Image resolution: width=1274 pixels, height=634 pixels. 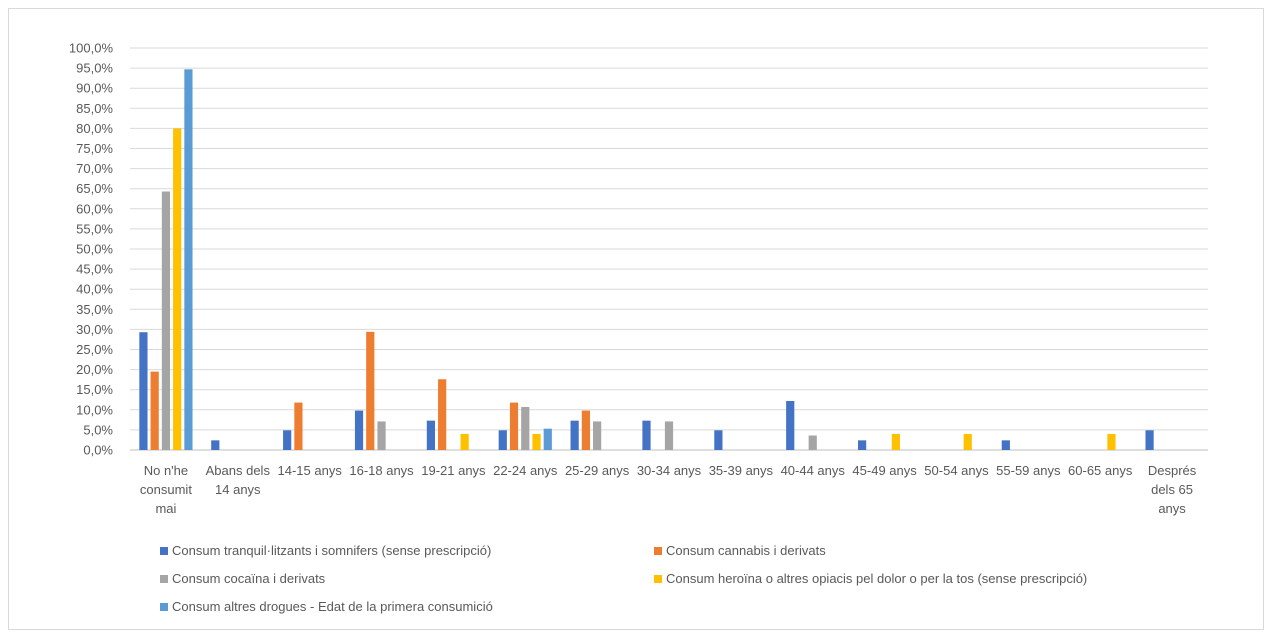 What do you see at coordinates (98, 450) in the screenshot?
I see `y-tick-label: 0,0%` at bounding box center [98, 450].